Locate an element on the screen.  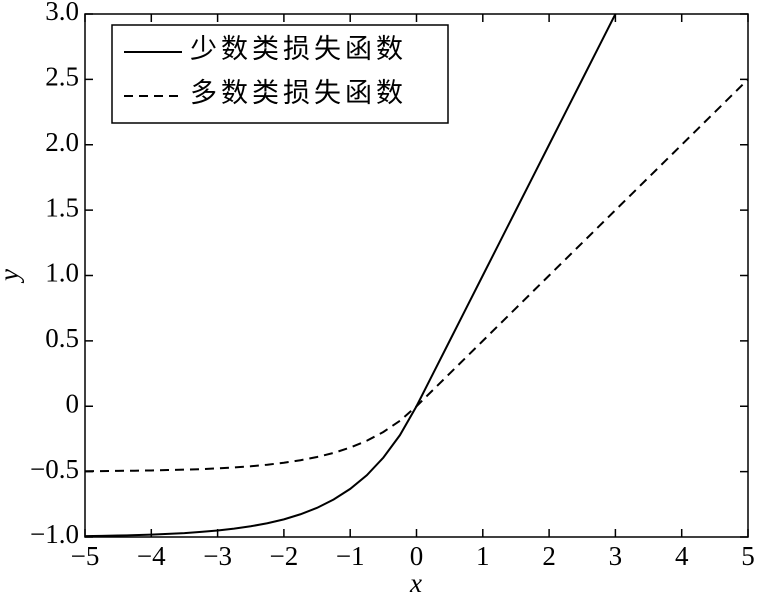
x-tick-label: 1 is located at coordinates (483, 556).